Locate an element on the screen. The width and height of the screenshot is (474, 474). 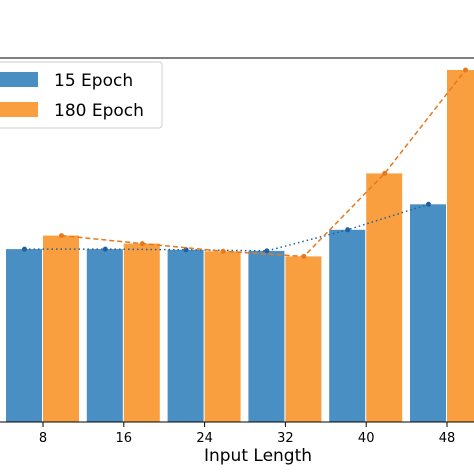
x-ticks: 8 16 24 32 40 48 is located at coordinates (247, 434).